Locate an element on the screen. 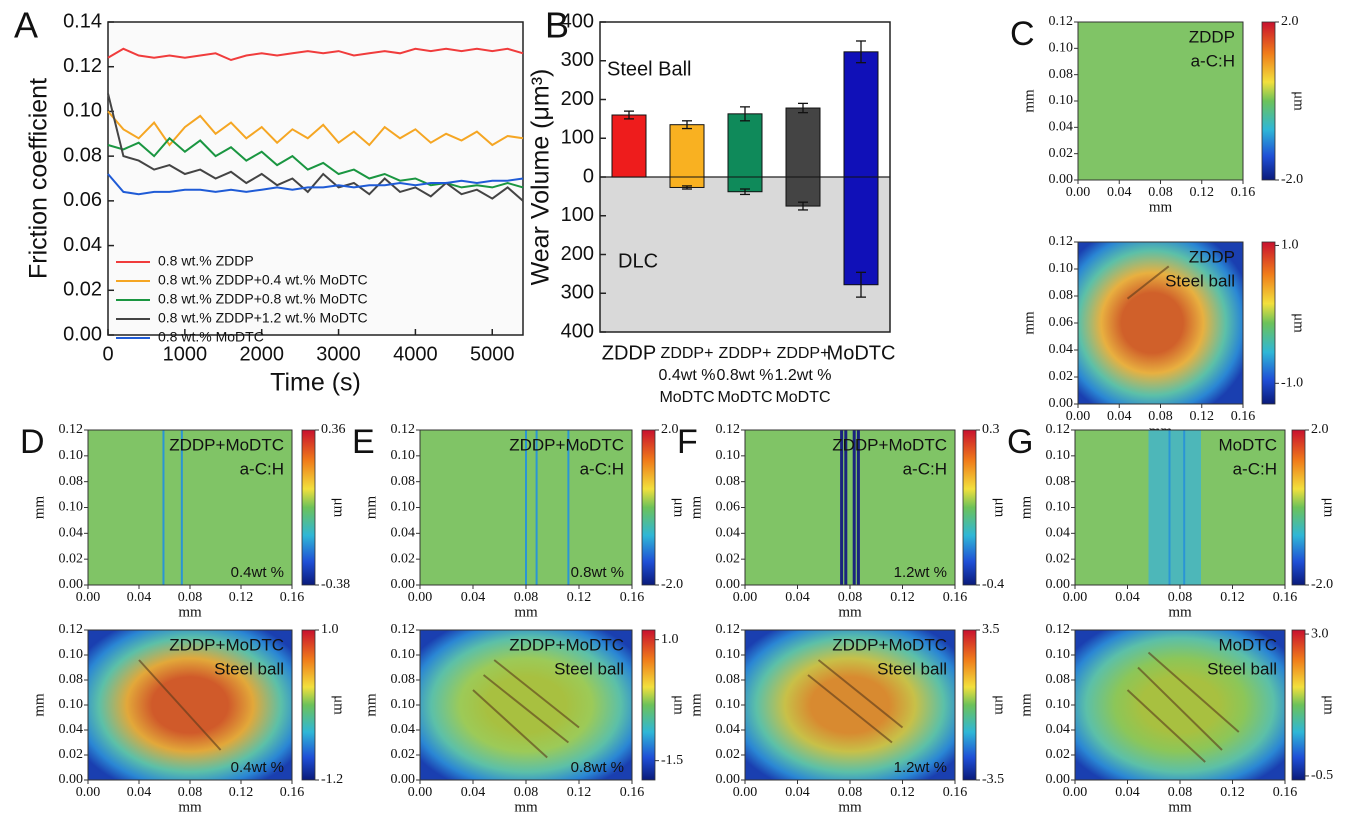 This screenshot has height=822, width=1353. colorbar-tick-label: 1.0 is located at coordinates (330, 629).